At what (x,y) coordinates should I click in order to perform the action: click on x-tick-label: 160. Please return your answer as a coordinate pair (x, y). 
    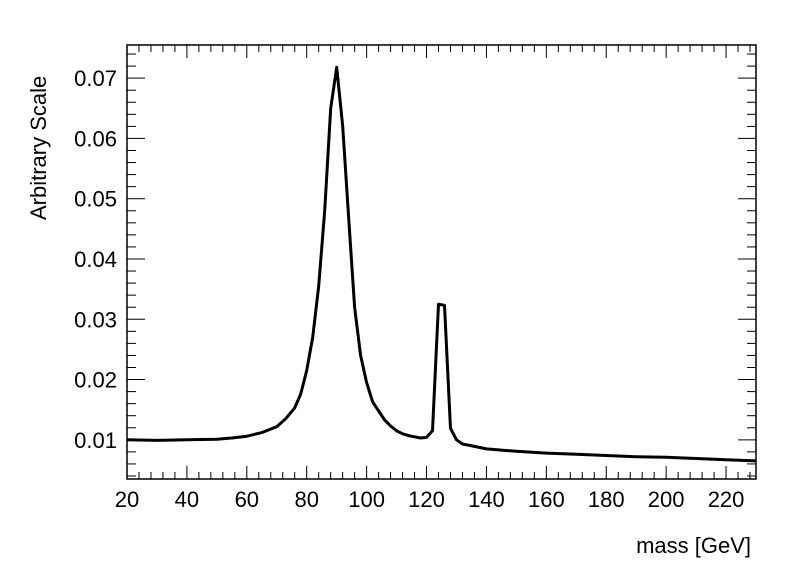
    Looking at the image, I should click on (546, 499).